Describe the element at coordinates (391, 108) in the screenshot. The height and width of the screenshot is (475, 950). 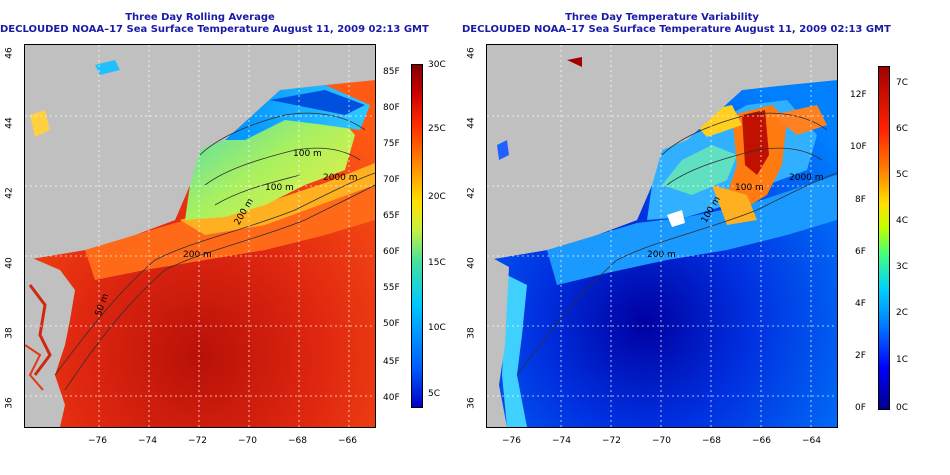
I see `colorbar-f-label: 80F` at that location.